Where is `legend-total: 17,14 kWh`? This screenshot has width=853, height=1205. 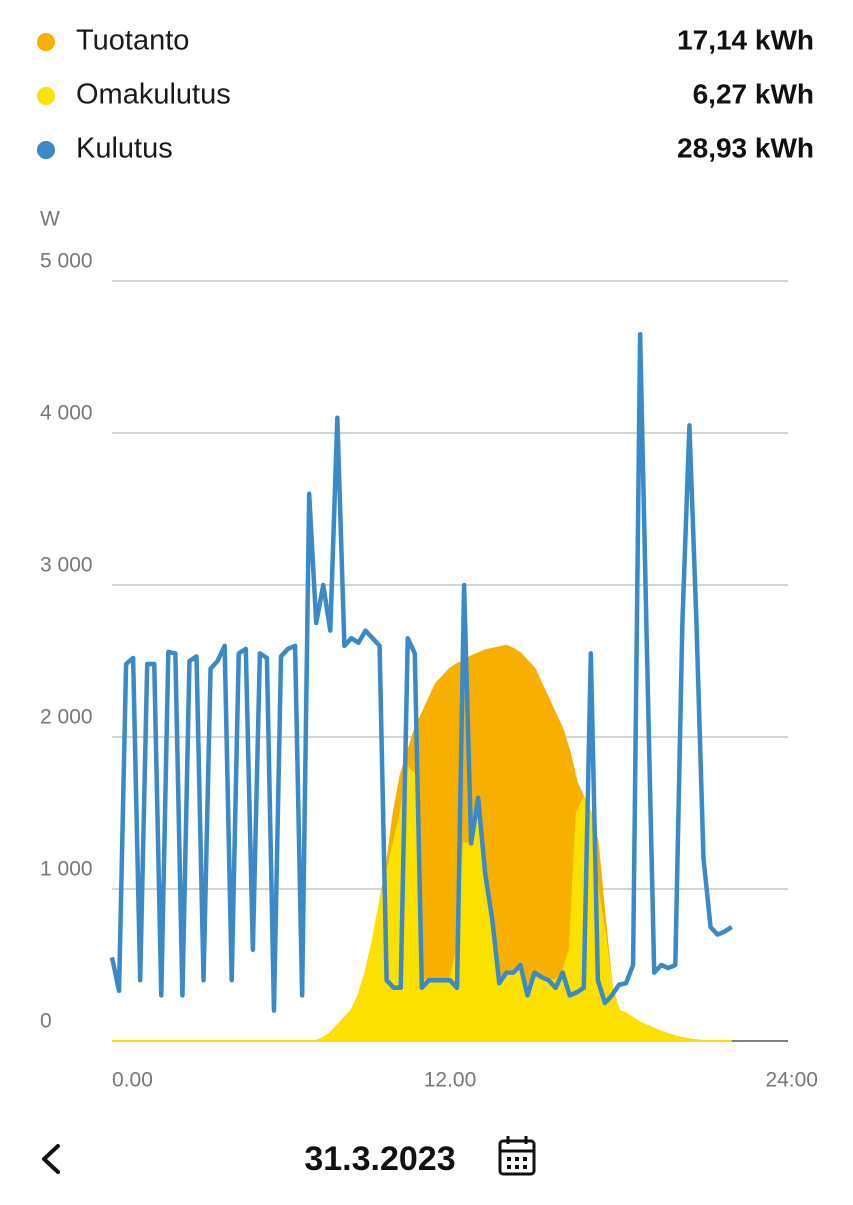
legend-total: 17,14 kWh is located at coordinates (745, 39).